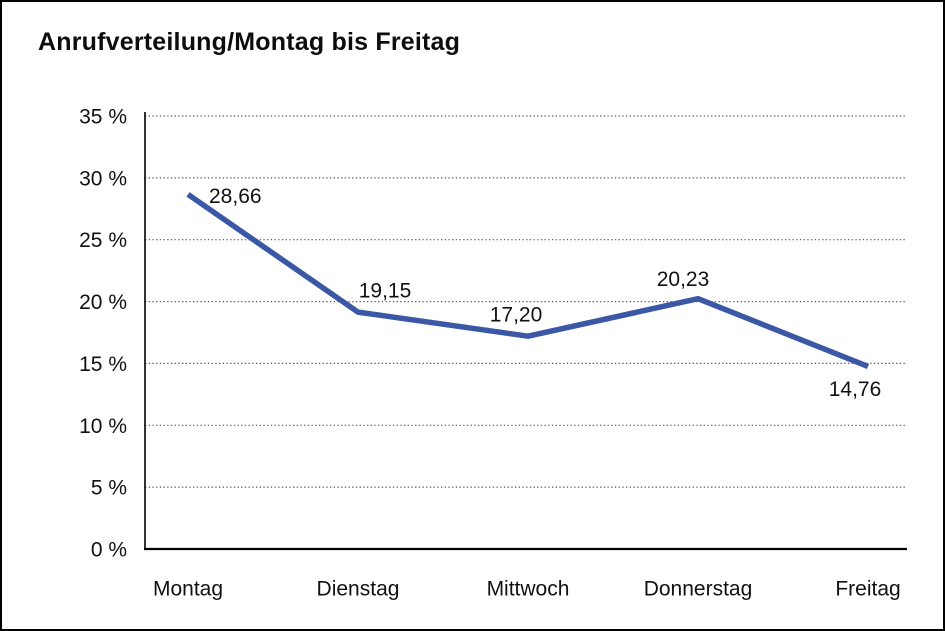 The height and width of the screenshot is (631, 945). What do you see at coordinates (188, 589) in the screenshot?
I see `x-axis-category-label: Montag` at bounding box center [188, 589].